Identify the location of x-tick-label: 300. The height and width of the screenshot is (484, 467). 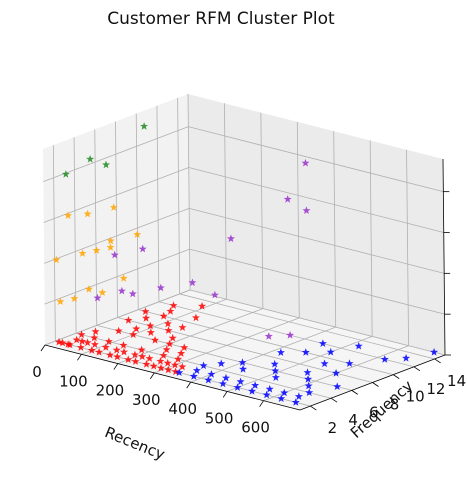
(146, 400).